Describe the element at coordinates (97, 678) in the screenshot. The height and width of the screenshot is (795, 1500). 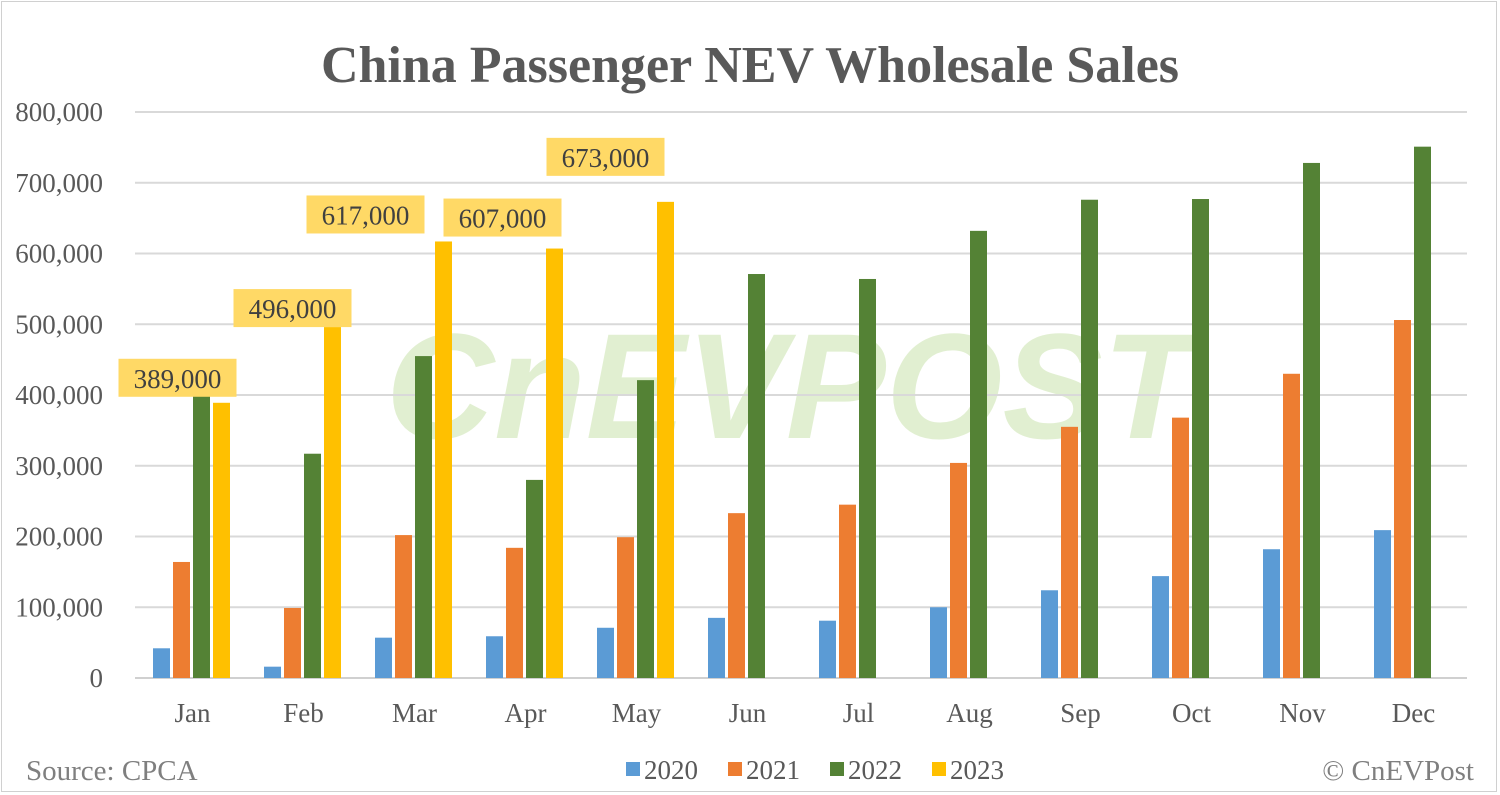
I see `y-tick-label: 0` at that location.